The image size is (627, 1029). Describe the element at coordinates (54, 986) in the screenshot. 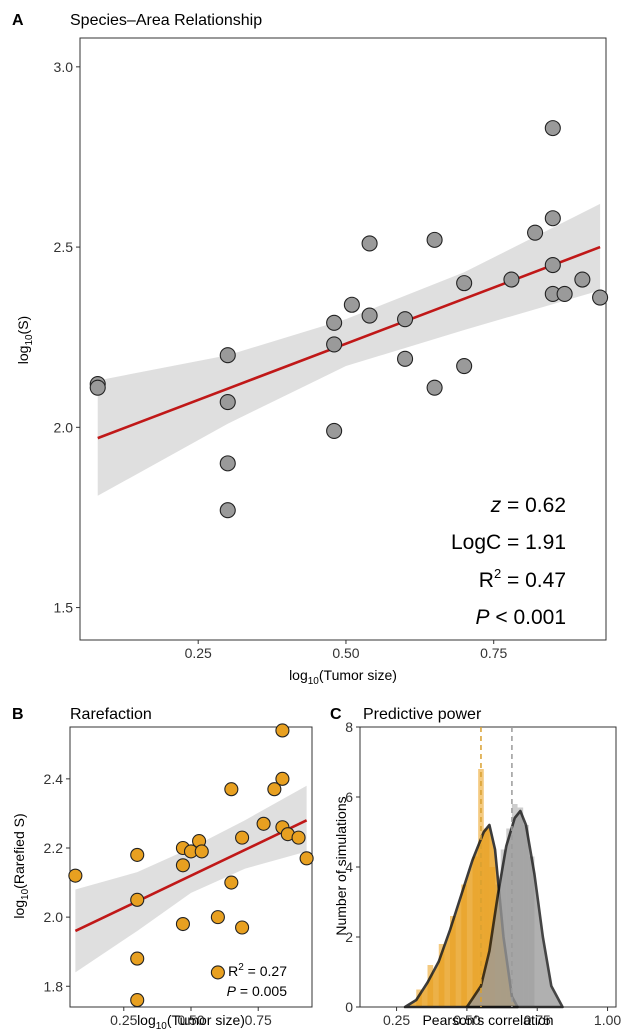

I see `y-tick-label: 1.8` at that location.